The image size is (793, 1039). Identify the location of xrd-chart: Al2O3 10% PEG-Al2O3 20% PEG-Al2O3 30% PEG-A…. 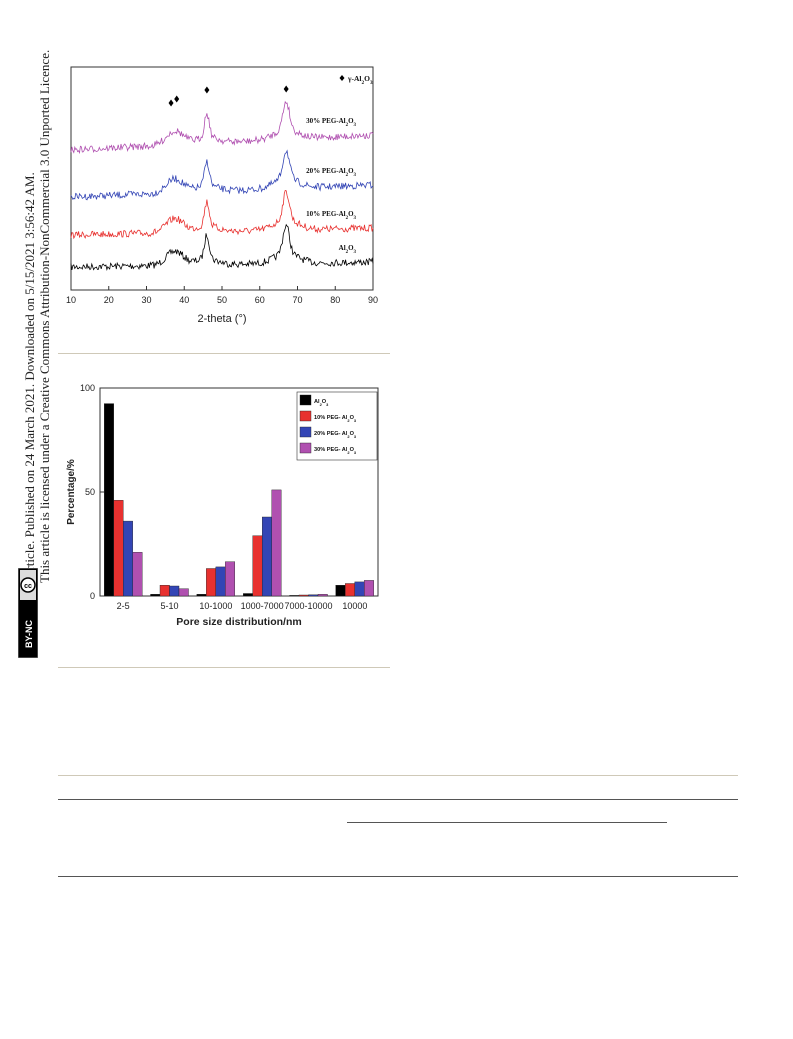
(222, 195).